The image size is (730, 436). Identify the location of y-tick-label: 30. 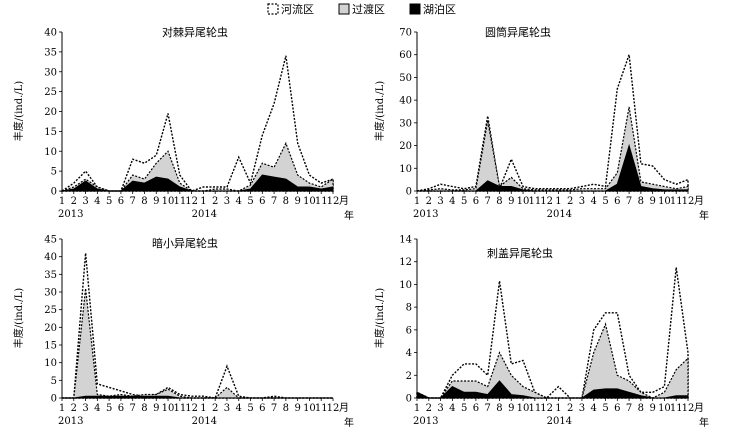
(405, 123).